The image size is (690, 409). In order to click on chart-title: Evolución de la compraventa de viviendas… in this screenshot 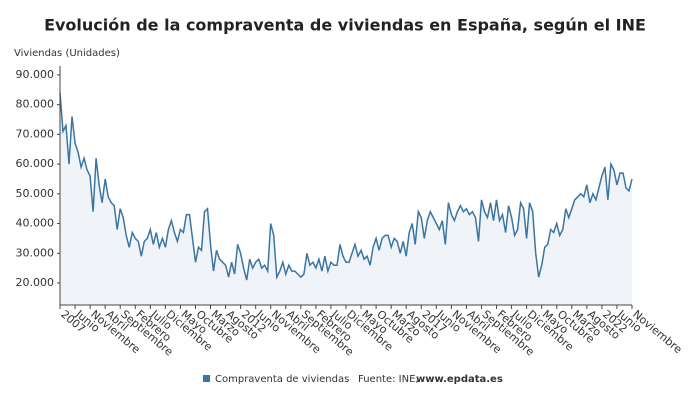, I will do `click(345, 25)`.